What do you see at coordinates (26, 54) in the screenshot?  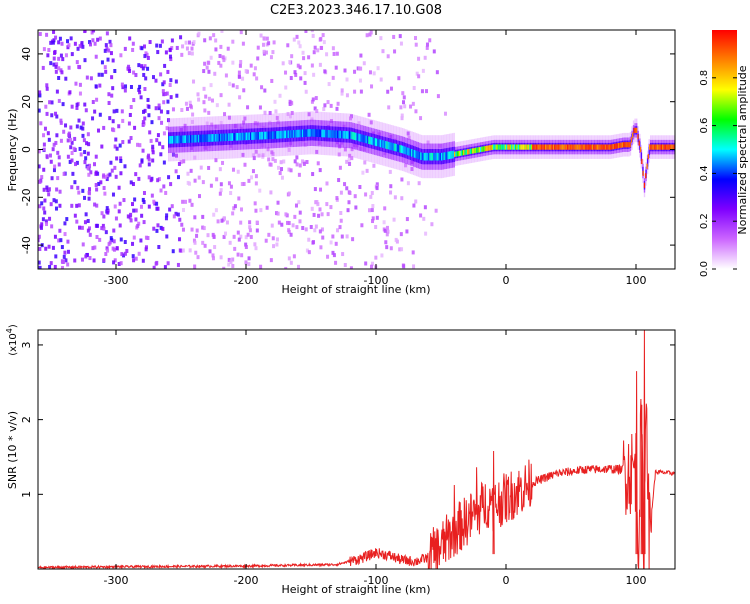 I see `y-tick-label: 40` at bounding box center [26, 54].